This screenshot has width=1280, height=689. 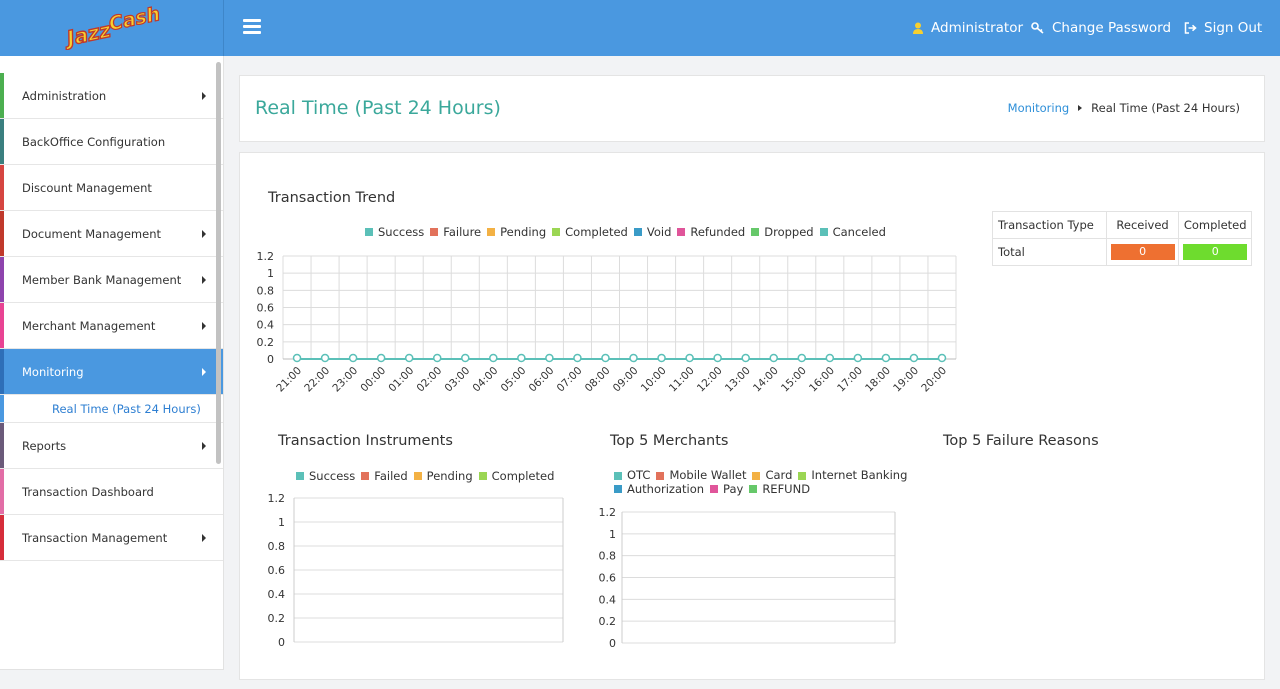 I want to click on top-merchants-chart: 0 0.2 0.4 0.6 0.8 1 1.2, so click(x=747, y=578).